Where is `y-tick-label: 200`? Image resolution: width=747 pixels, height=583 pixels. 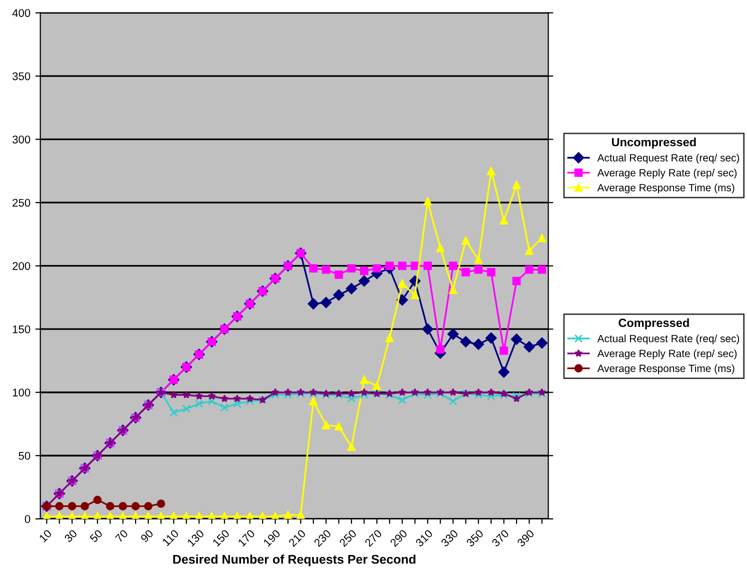 y-tick-label: 200 is located at coordinates (21, 266).